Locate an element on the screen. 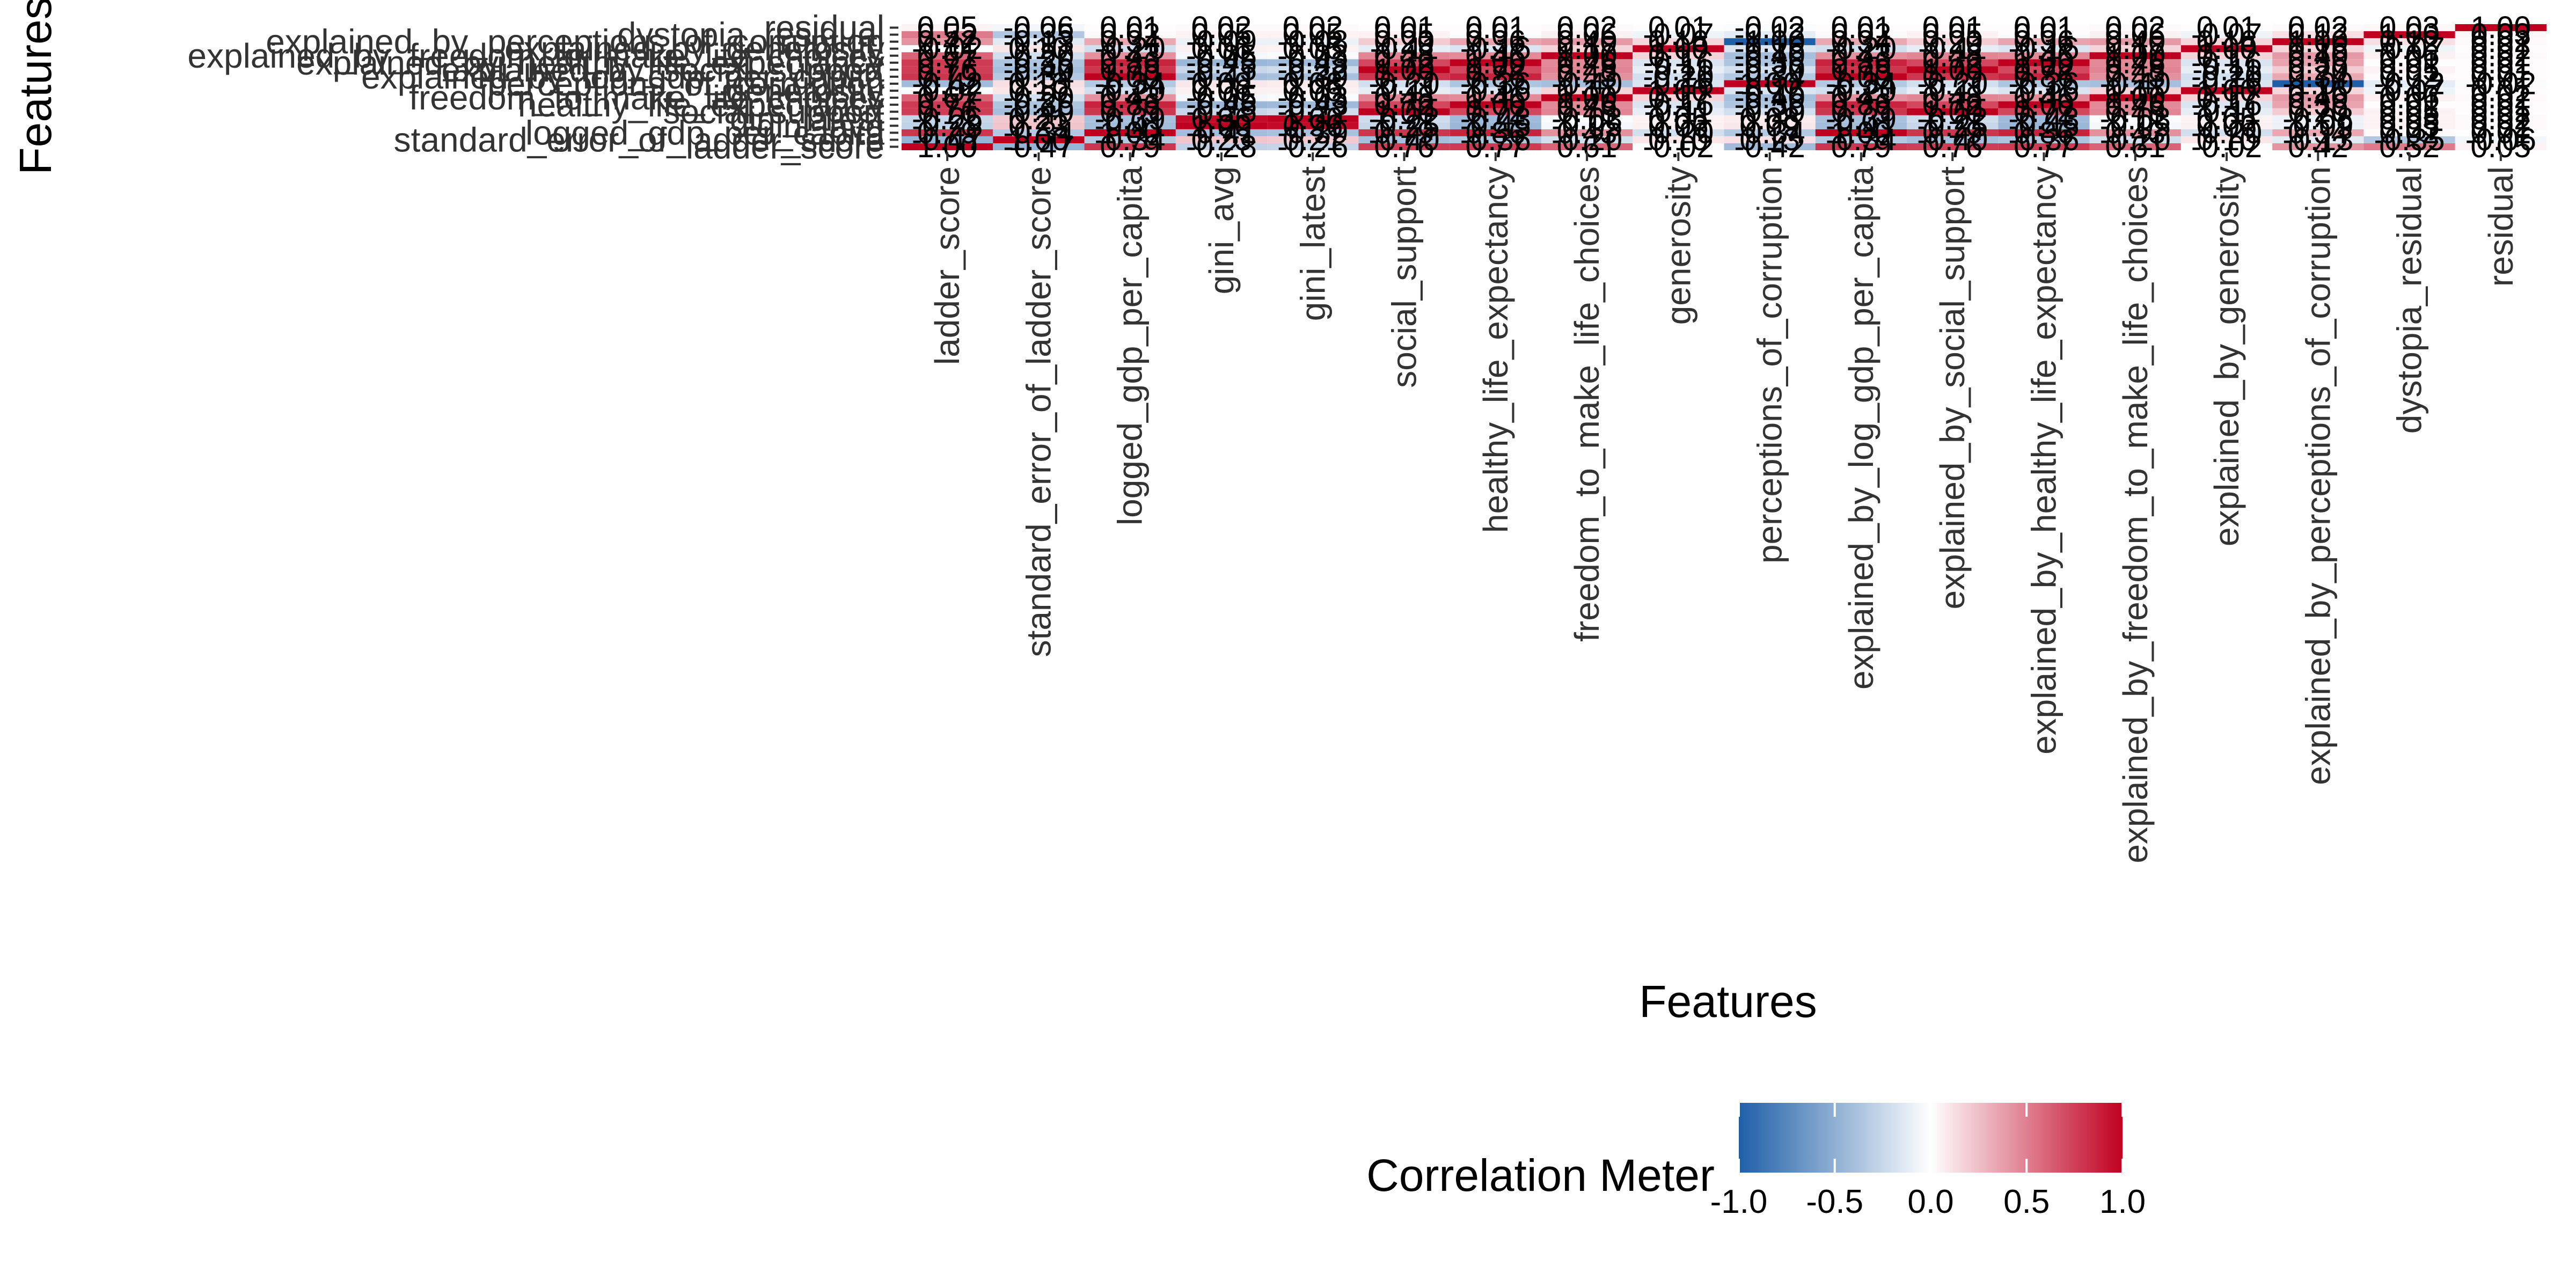 The height and width of the screenshot is (1288, 2576). cell-value-label: -0.42 is located at coordinates (947, 83).